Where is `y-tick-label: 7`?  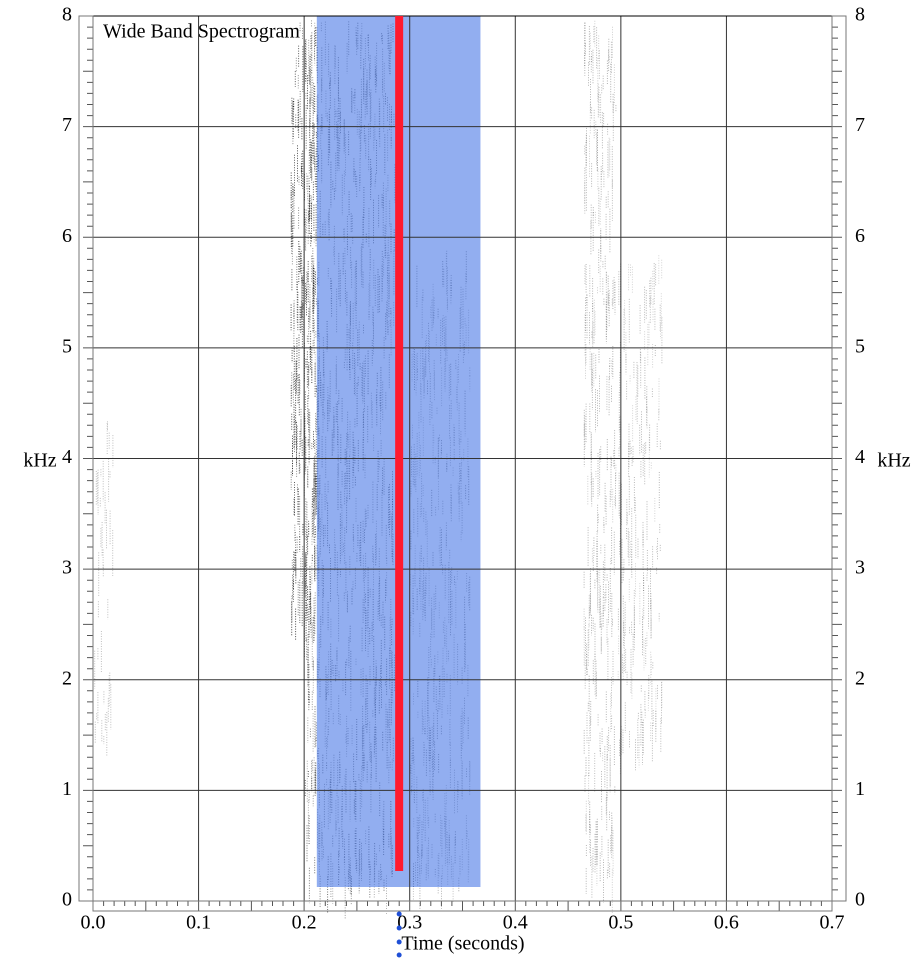
y-tick-label: 7 is located at coordinates (67, 125).